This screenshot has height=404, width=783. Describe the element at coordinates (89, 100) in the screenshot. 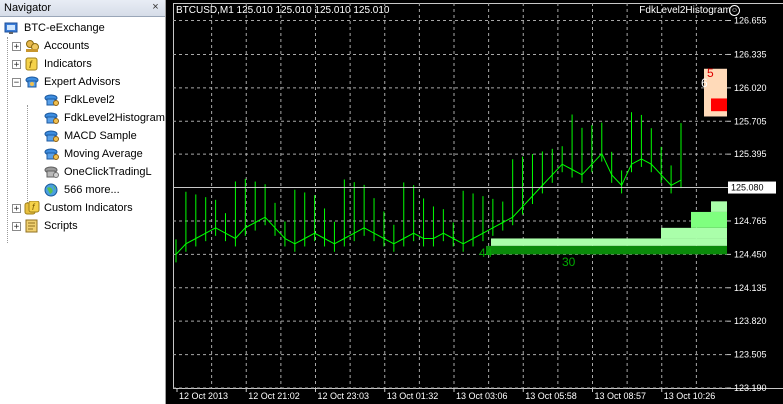

I see `tree-item-label: FdkLevel2` at that location.